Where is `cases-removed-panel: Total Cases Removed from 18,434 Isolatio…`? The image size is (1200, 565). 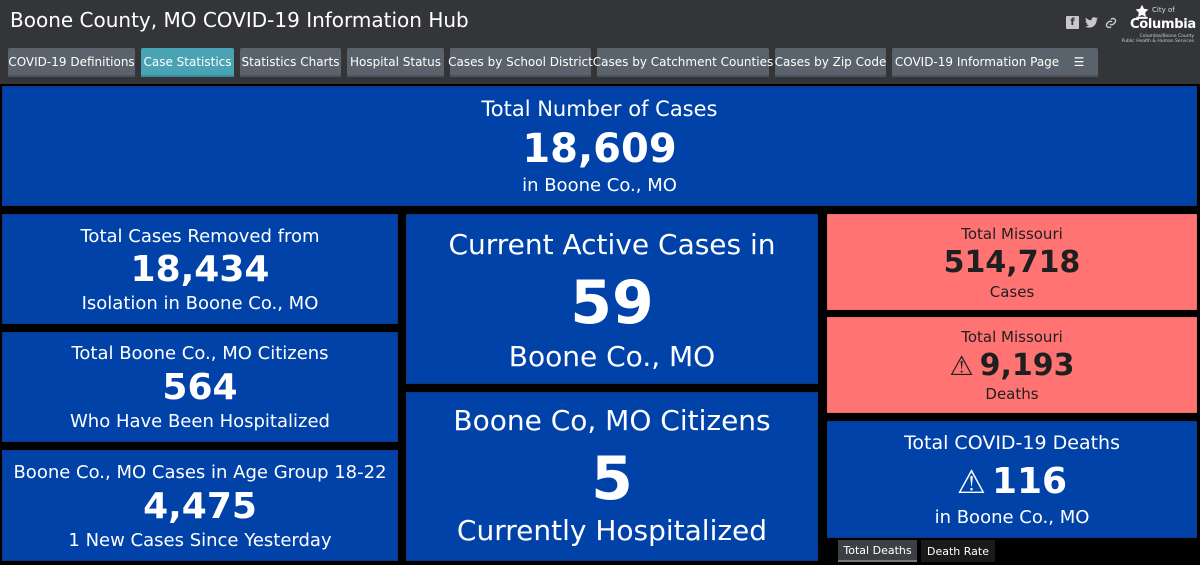 cases-removed-panel: Total Cases Removed from 18,434 Isolatio… is located at coordinates (200, 269).